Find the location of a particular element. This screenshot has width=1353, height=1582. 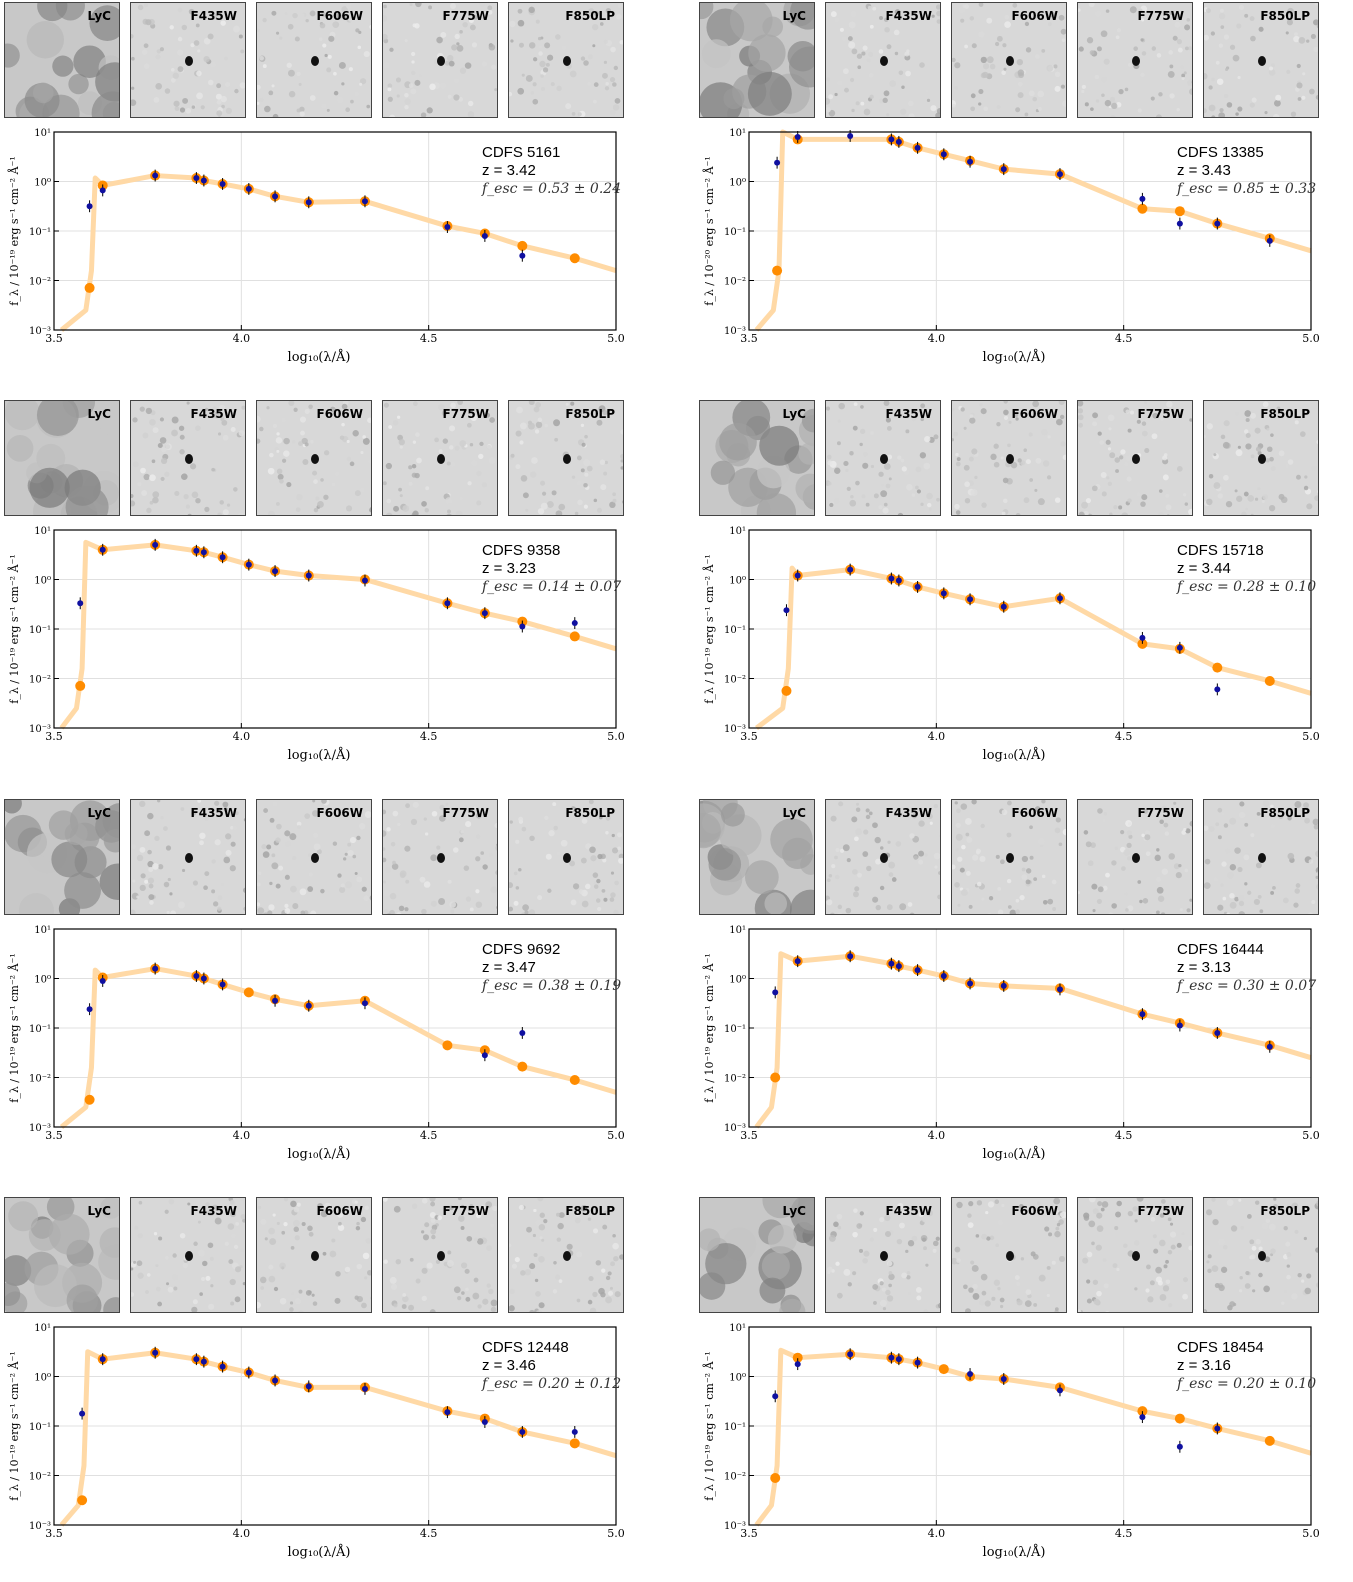

escape-fraction: f_esc = 0.20 ± 0.12 is located at coordinates (552, 1384).